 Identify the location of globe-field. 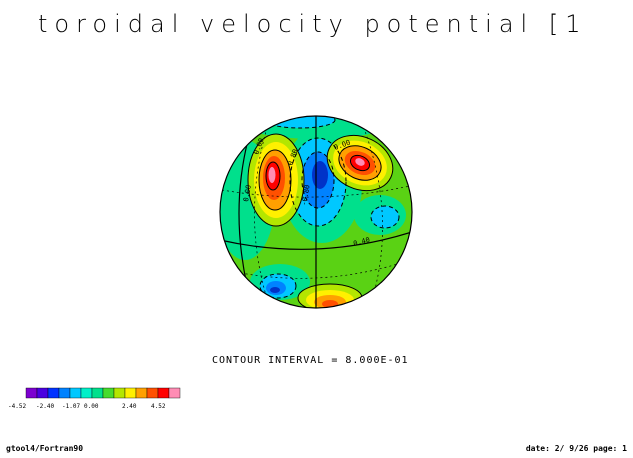
(316, 212).